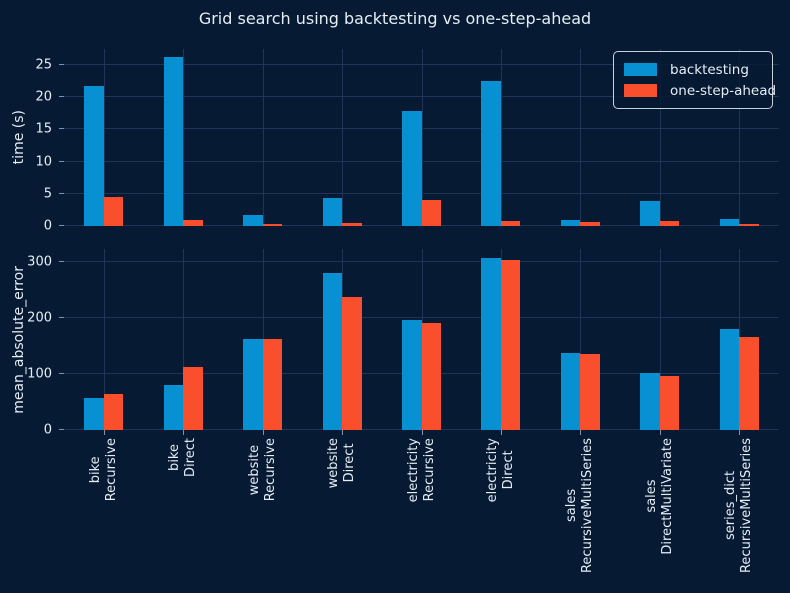 This screenshot has height=593, width=790. What do you see at coordinates (332, 351) in the screenshot?
I see `bar-backtesting-website-Direct` at bounding box center [332, 351].